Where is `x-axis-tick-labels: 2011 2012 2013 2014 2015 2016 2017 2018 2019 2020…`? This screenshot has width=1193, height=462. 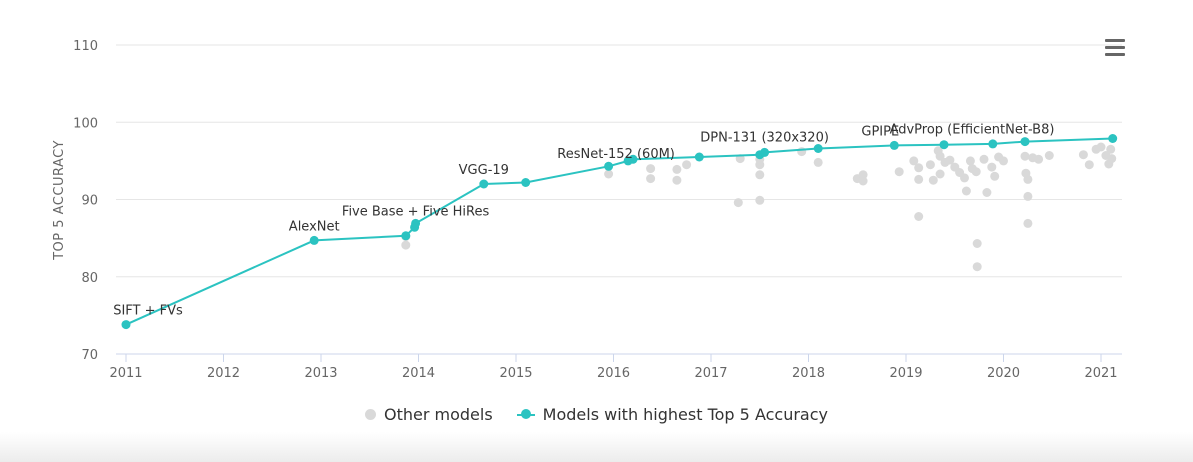
x-axis-tick-labels: 2011 2012 2013 2014 2015 2016 2017 2018 2019 2020… is located at coordinates (613, 373).